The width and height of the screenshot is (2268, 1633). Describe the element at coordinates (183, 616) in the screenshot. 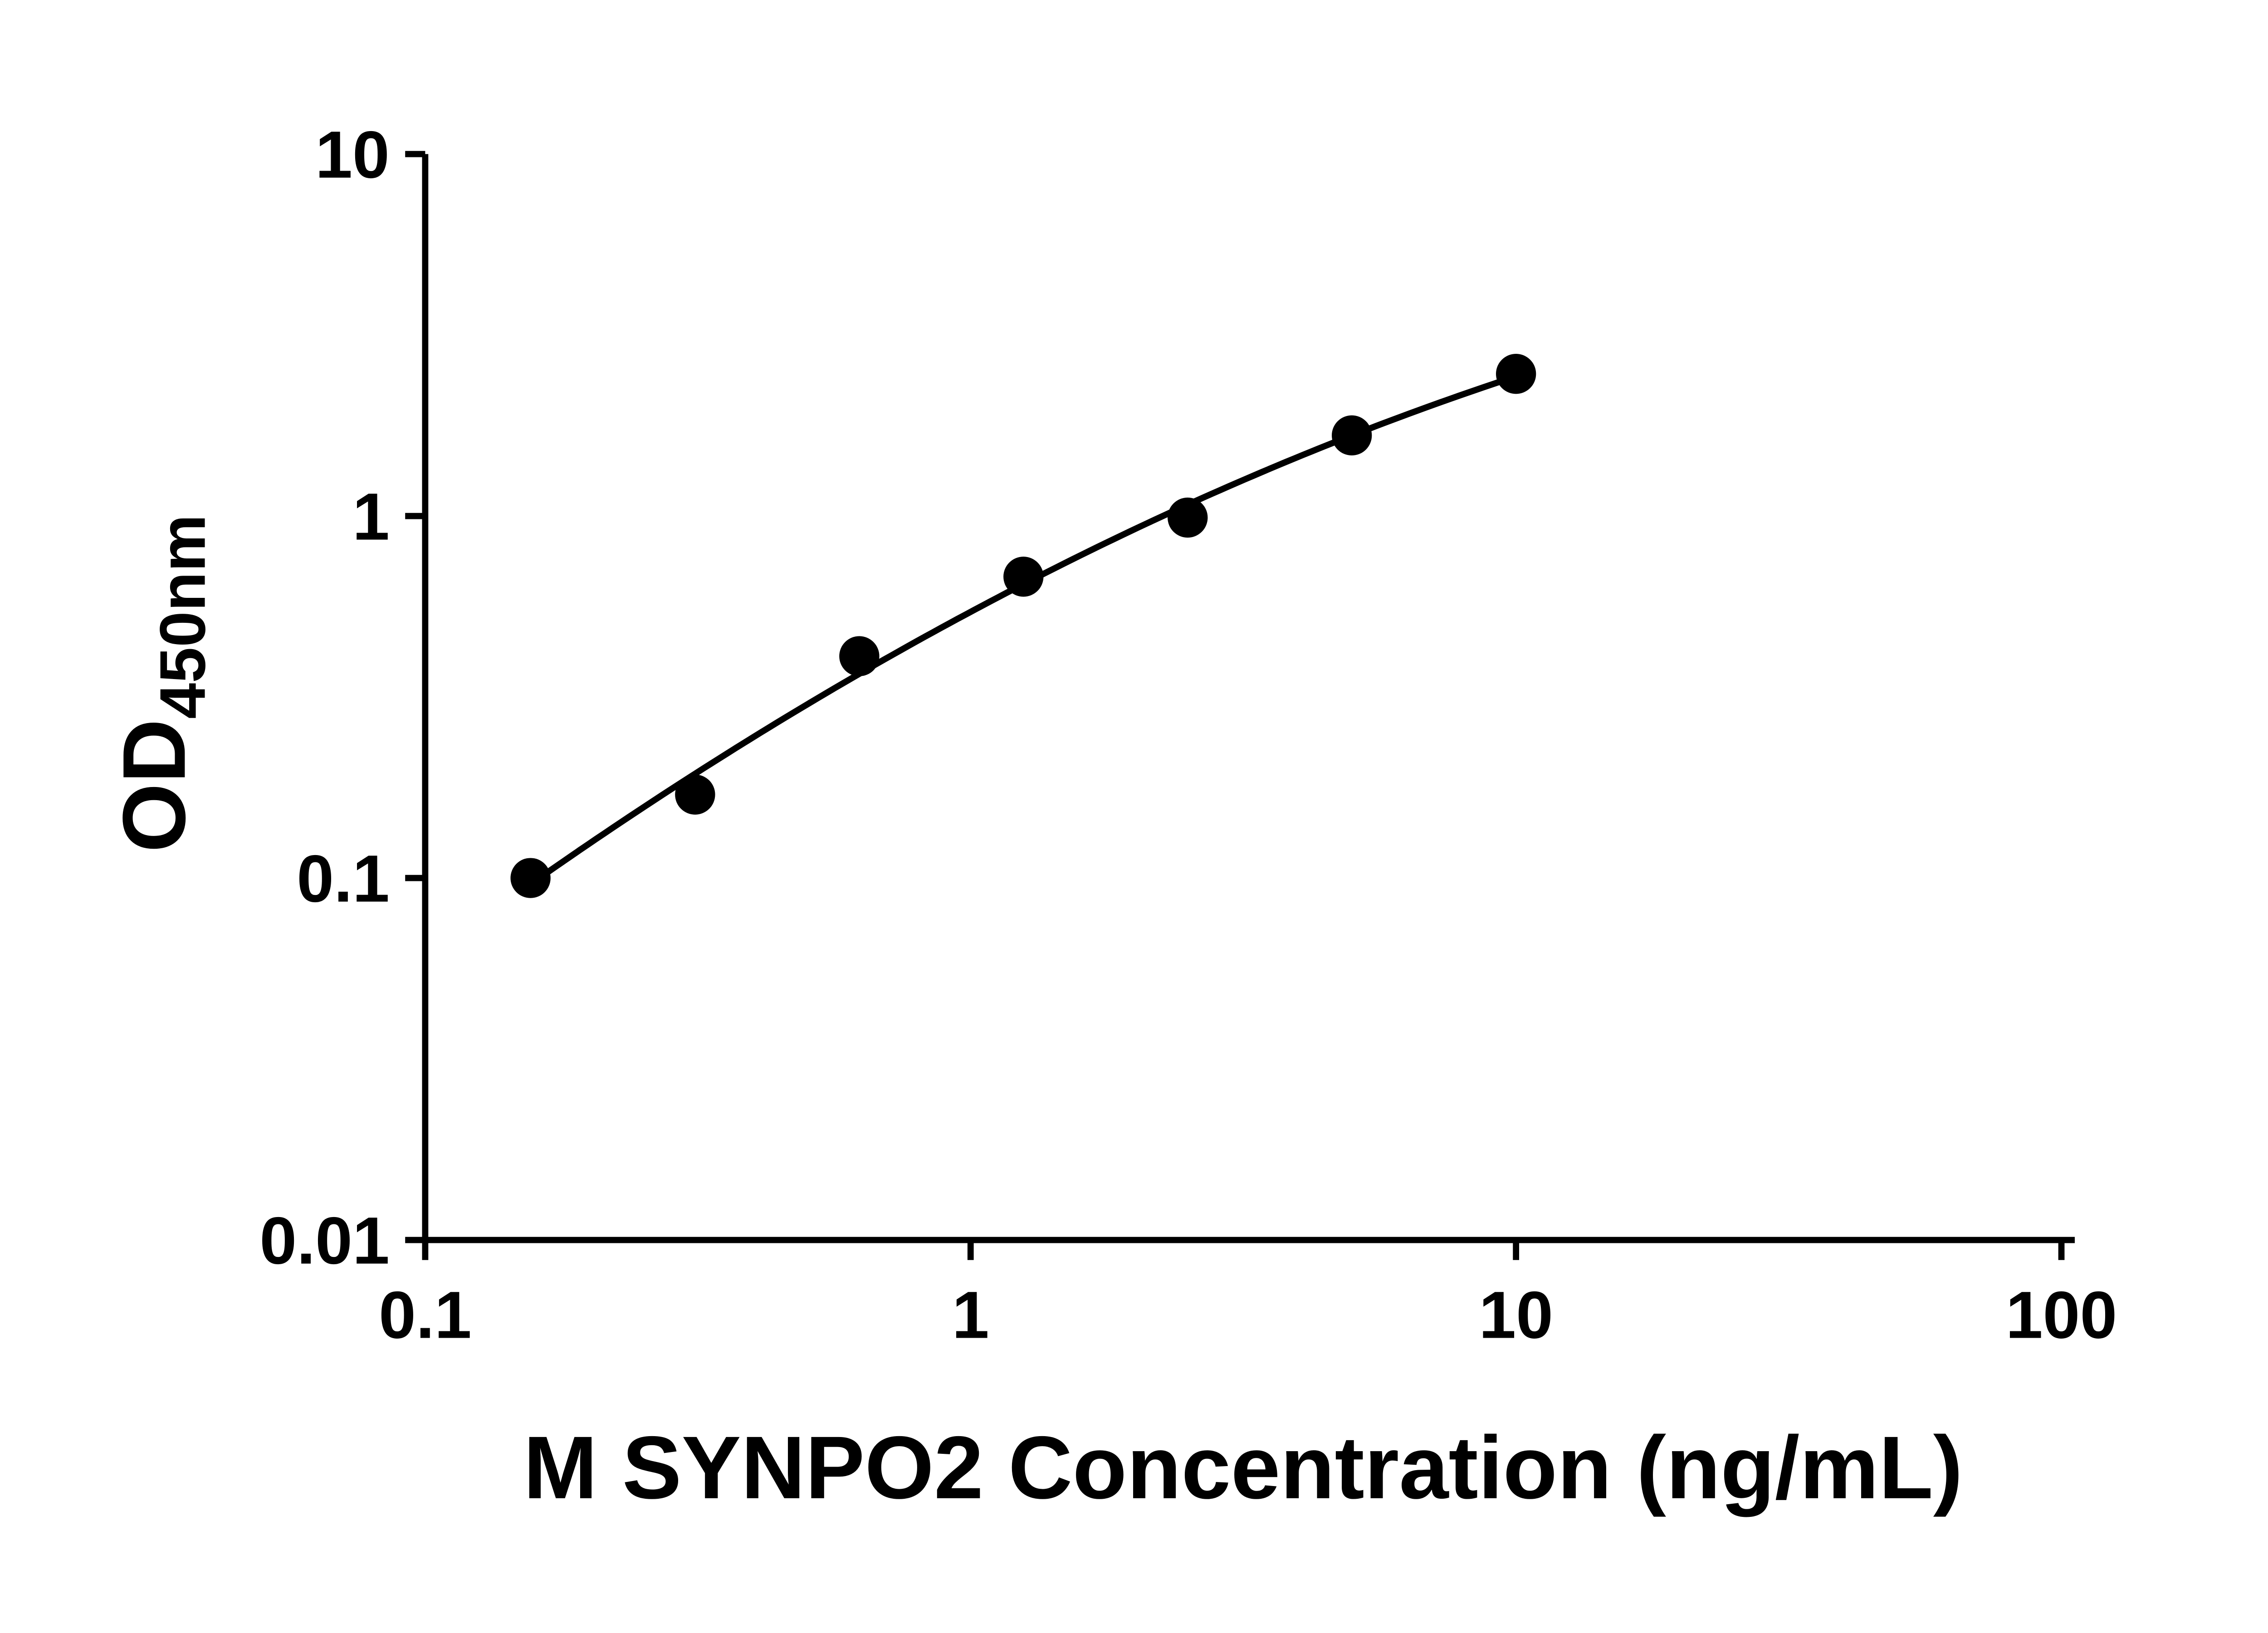

I see `y-axis-title-subscript: 450nm` at that location.